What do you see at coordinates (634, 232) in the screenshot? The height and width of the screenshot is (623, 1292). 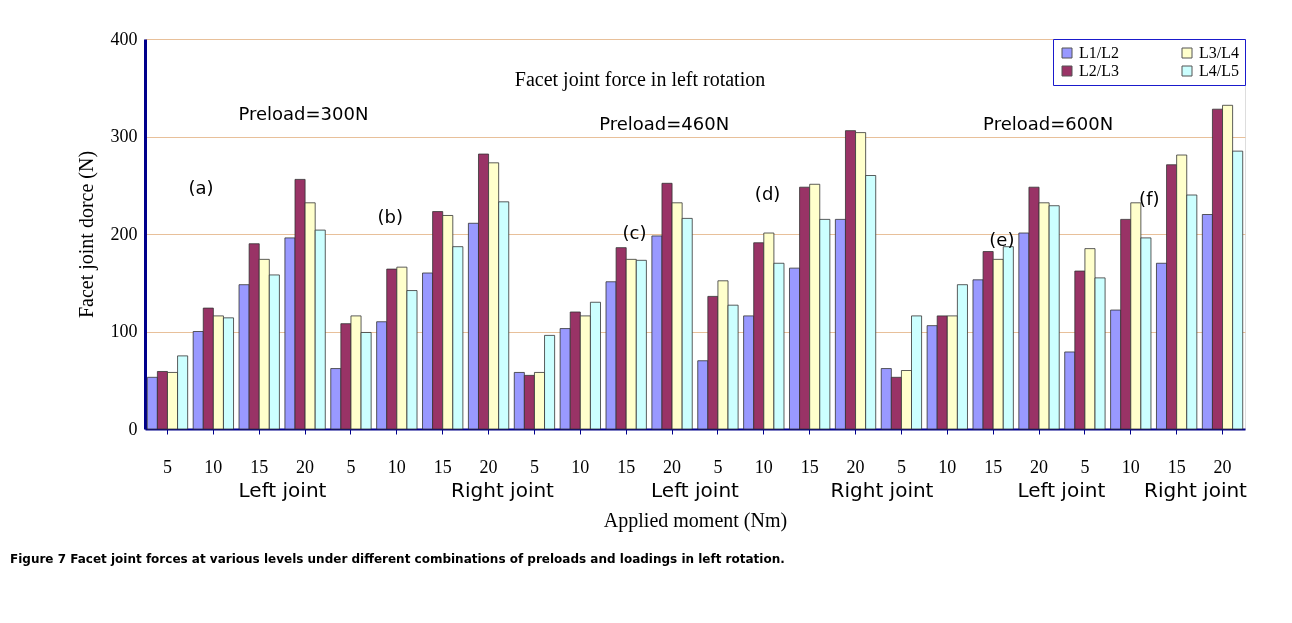 I see `annotation: (c)` at bounding box center [634, 232].